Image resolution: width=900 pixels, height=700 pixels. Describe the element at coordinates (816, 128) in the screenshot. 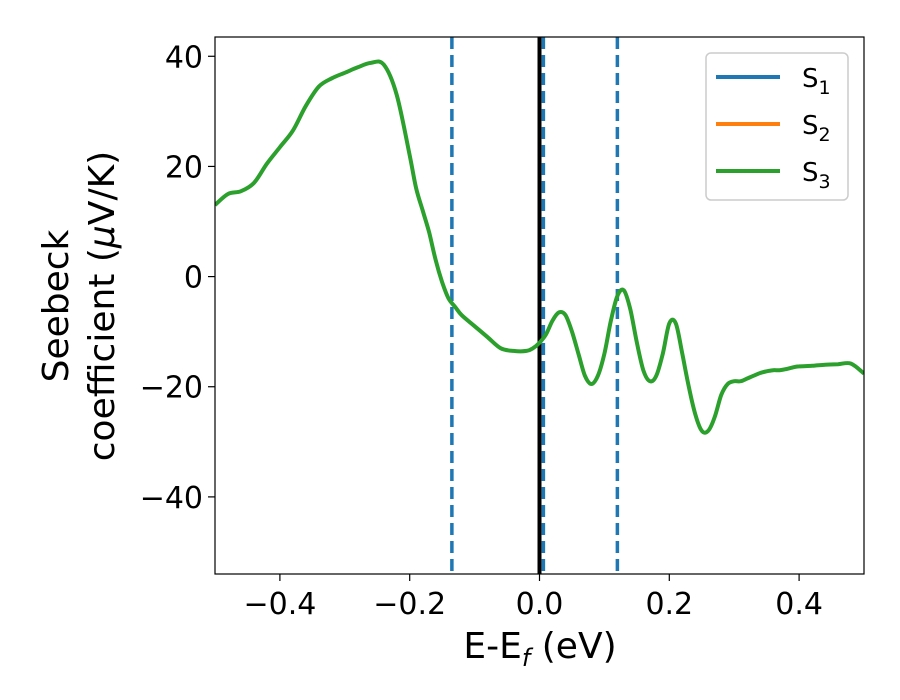

I see `legend-label-2: S2` at that location.